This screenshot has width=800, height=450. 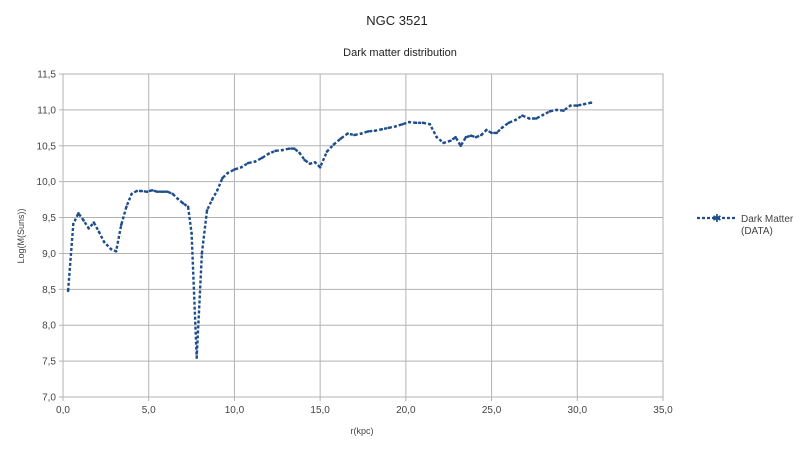 What do you see at coordinates (49, 398) in the screenshot?
I see `y-tick-label: 7,0` at bounding box center [49, 398].